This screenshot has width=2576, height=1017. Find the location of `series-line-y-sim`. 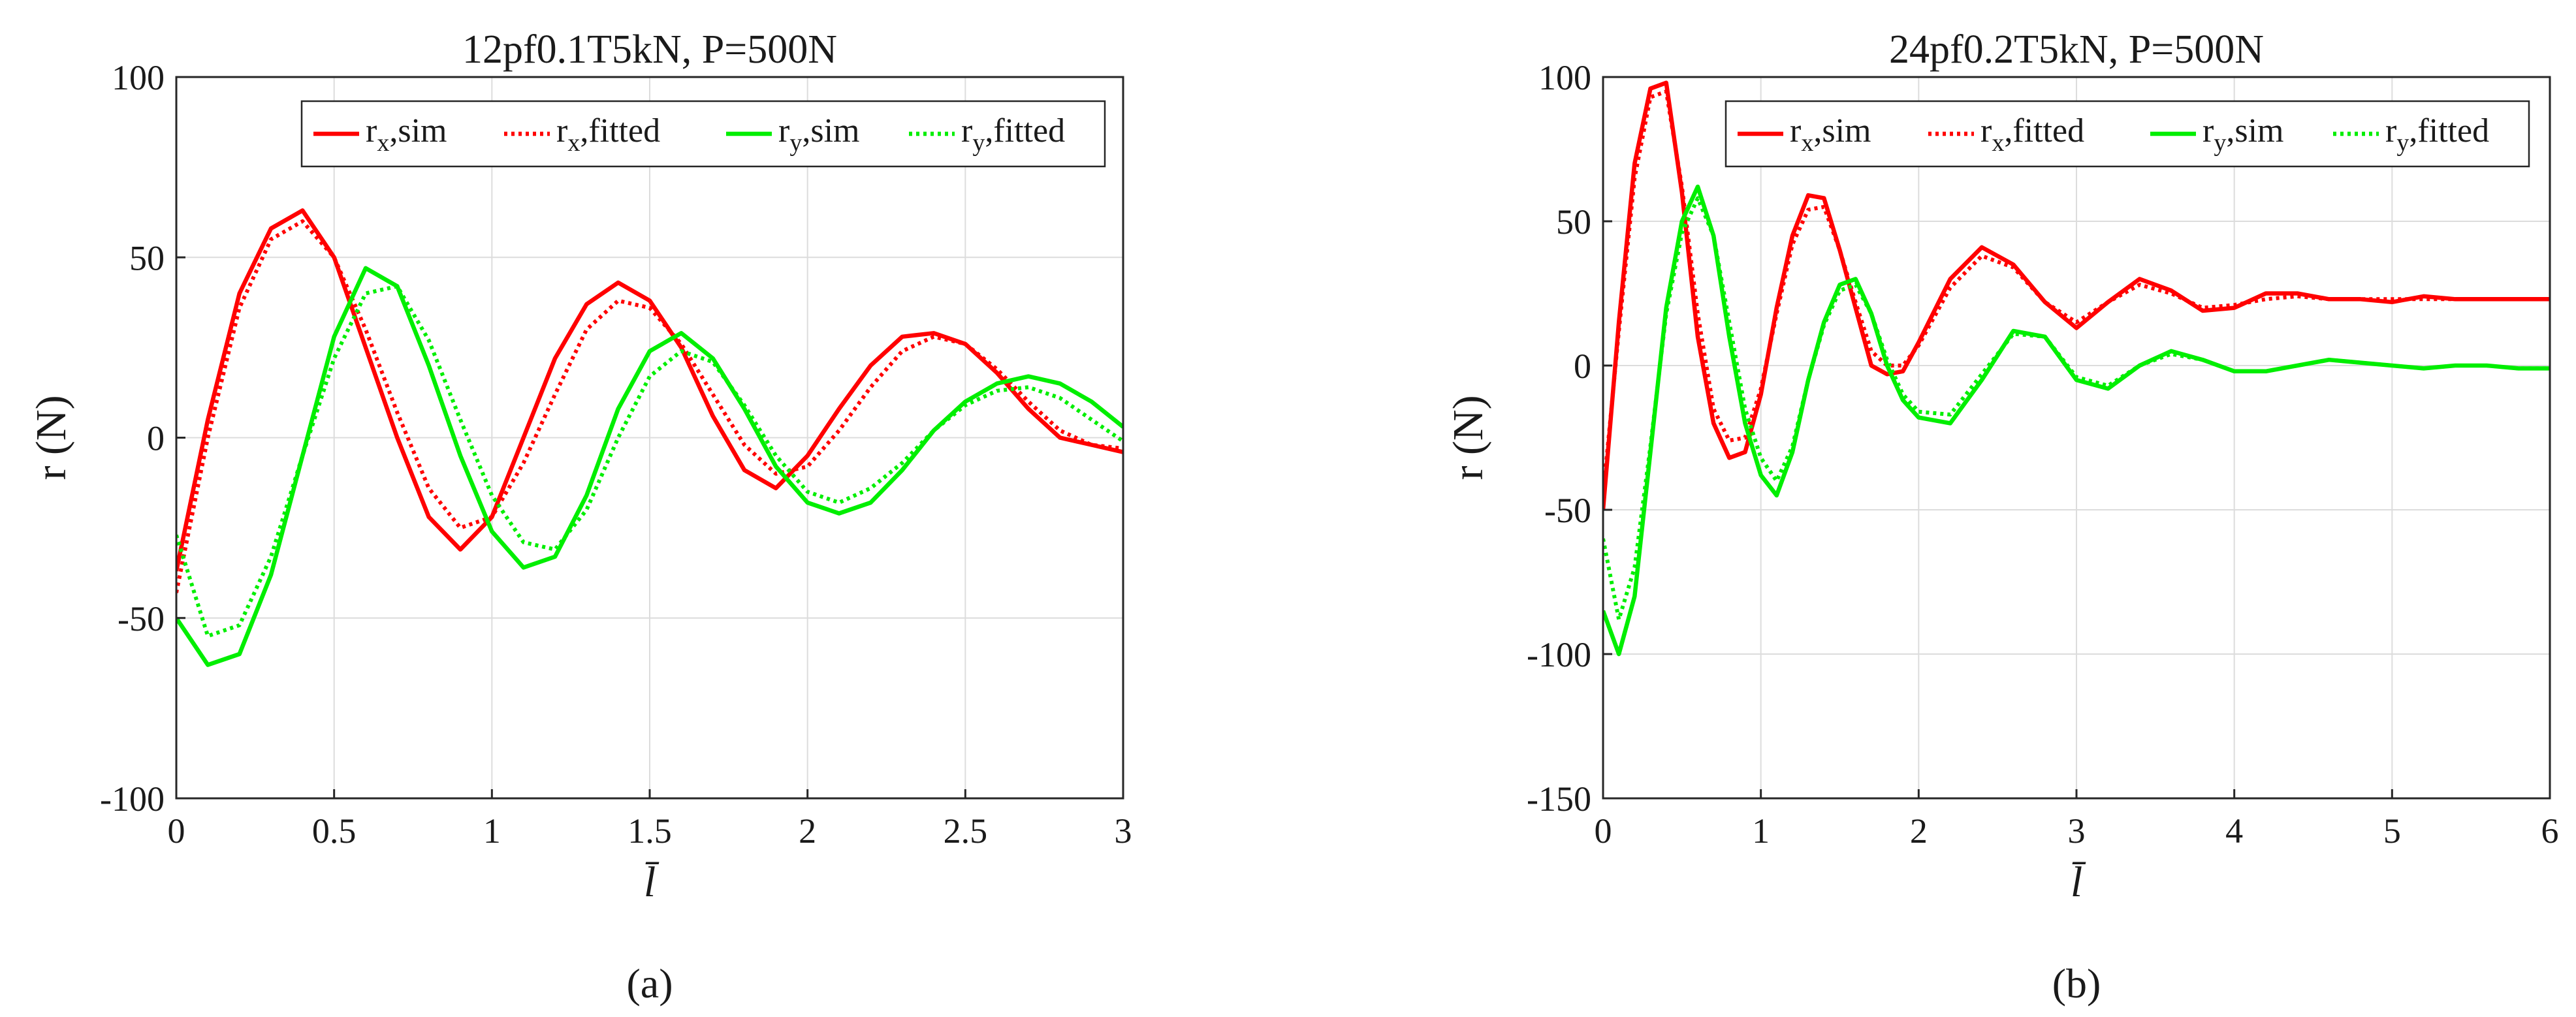

series-line-y-sim is located at coordinates (649, 466).